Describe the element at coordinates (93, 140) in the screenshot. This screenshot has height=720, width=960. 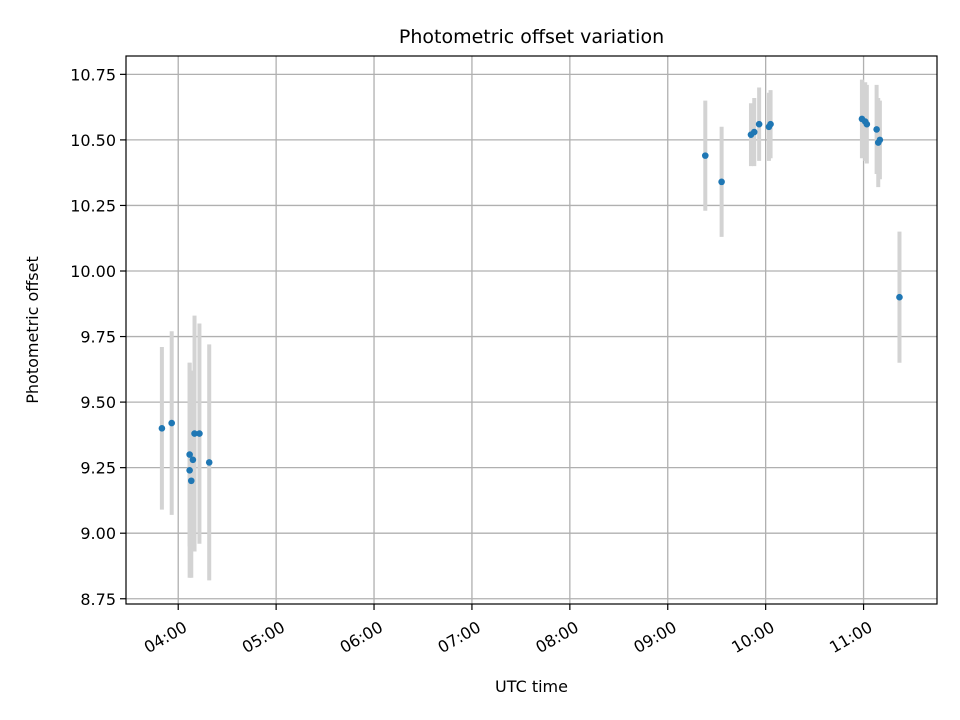
I see `y-tick-label: 10.50` at that location.